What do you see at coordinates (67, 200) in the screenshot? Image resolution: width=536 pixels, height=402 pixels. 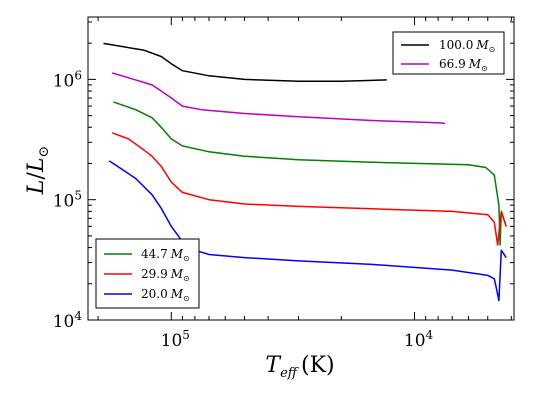 I see `y-tick-label-1: 10⁵` at bounding box center [67, 200].